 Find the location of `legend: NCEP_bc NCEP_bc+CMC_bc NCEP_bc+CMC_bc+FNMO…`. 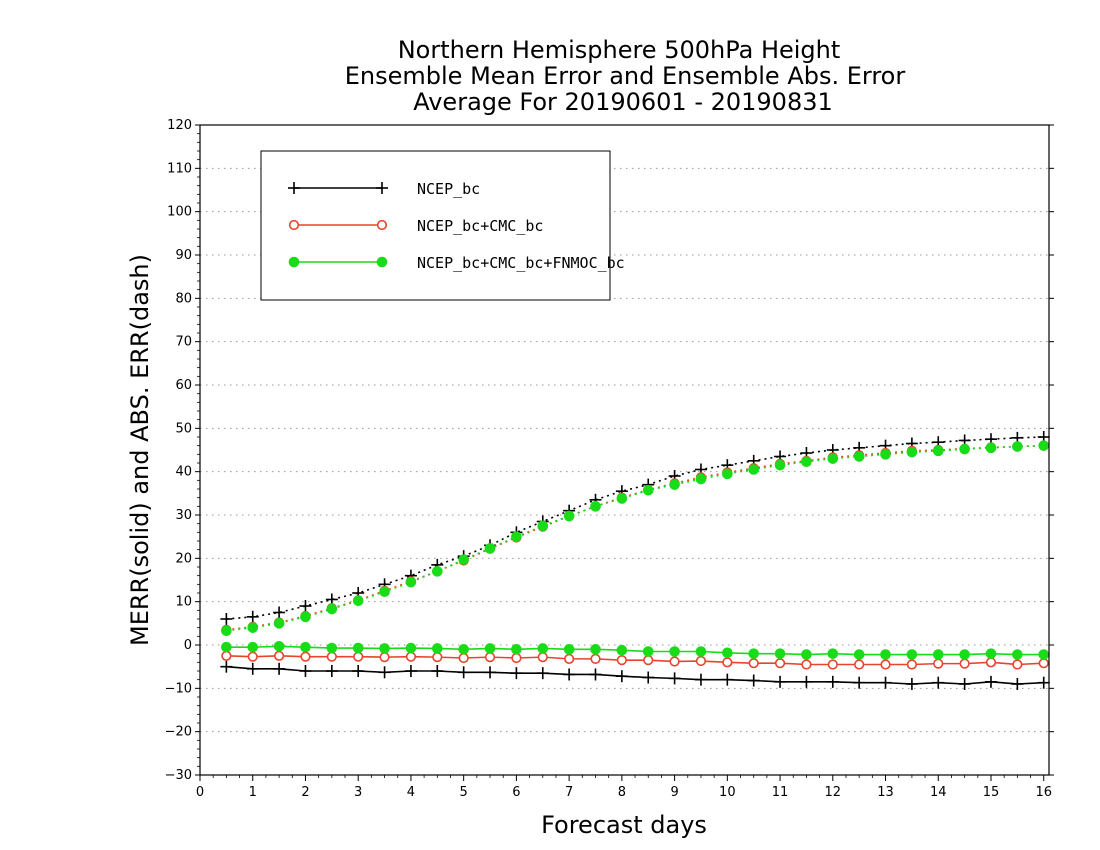

legend: NCEP_bc NCEP_bc+CMC_bc NCEP_bc+CMC_bc+FNMO… is located at coordinates (442, 225).